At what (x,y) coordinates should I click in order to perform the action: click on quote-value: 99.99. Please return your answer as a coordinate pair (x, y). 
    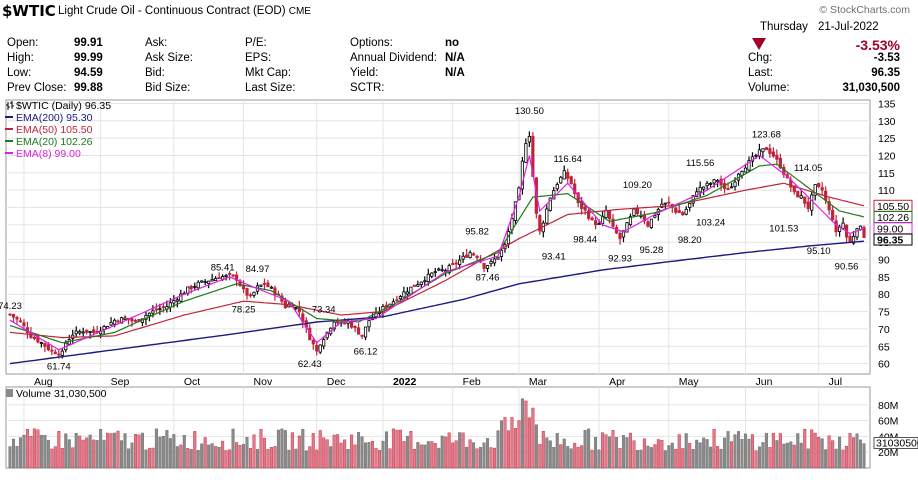
    Looking at the image, I should click on (88, 58).